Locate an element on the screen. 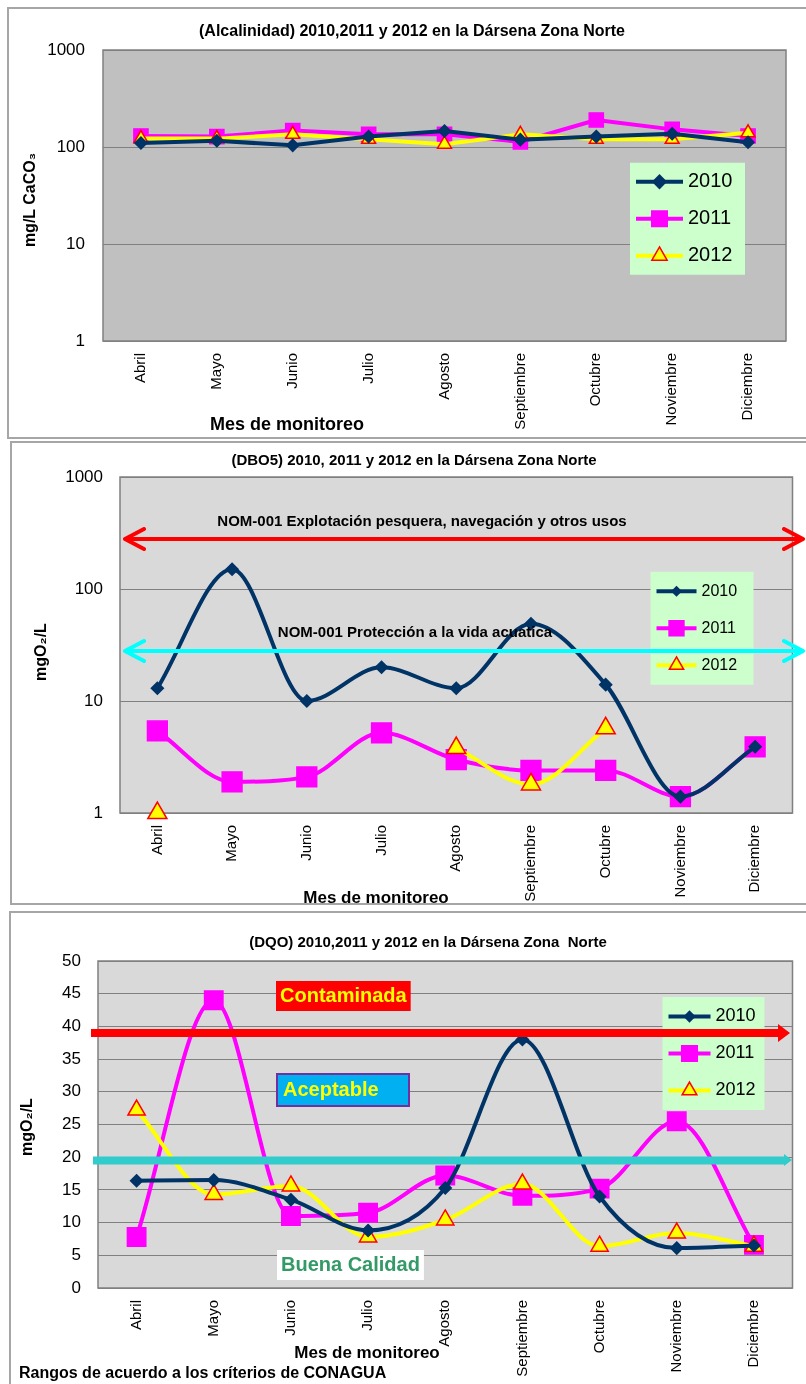 Image resolution: width=806 pixels, height=1384 pixels. annotation: Contaminada is located at coordinates (344, 994).